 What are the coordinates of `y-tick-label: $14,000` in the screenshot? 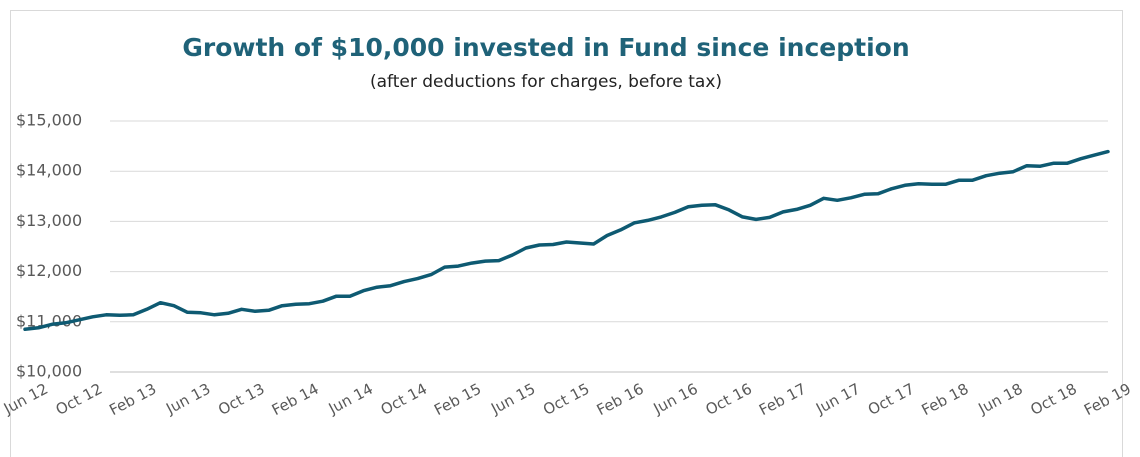 It's located at (49, 170).